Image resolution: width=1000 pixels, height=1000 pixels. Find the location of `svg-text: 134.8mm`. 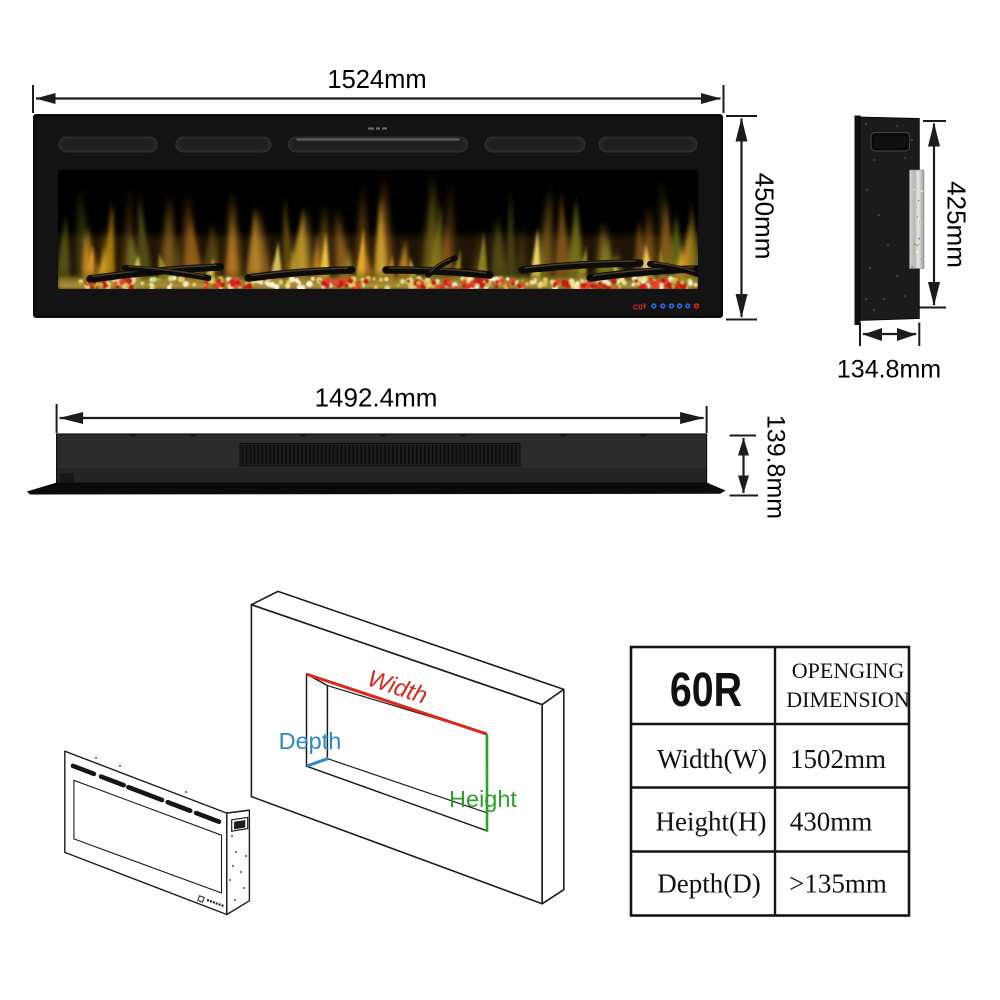

svg-text: 134.8mm is located at coordinates (889, 370).